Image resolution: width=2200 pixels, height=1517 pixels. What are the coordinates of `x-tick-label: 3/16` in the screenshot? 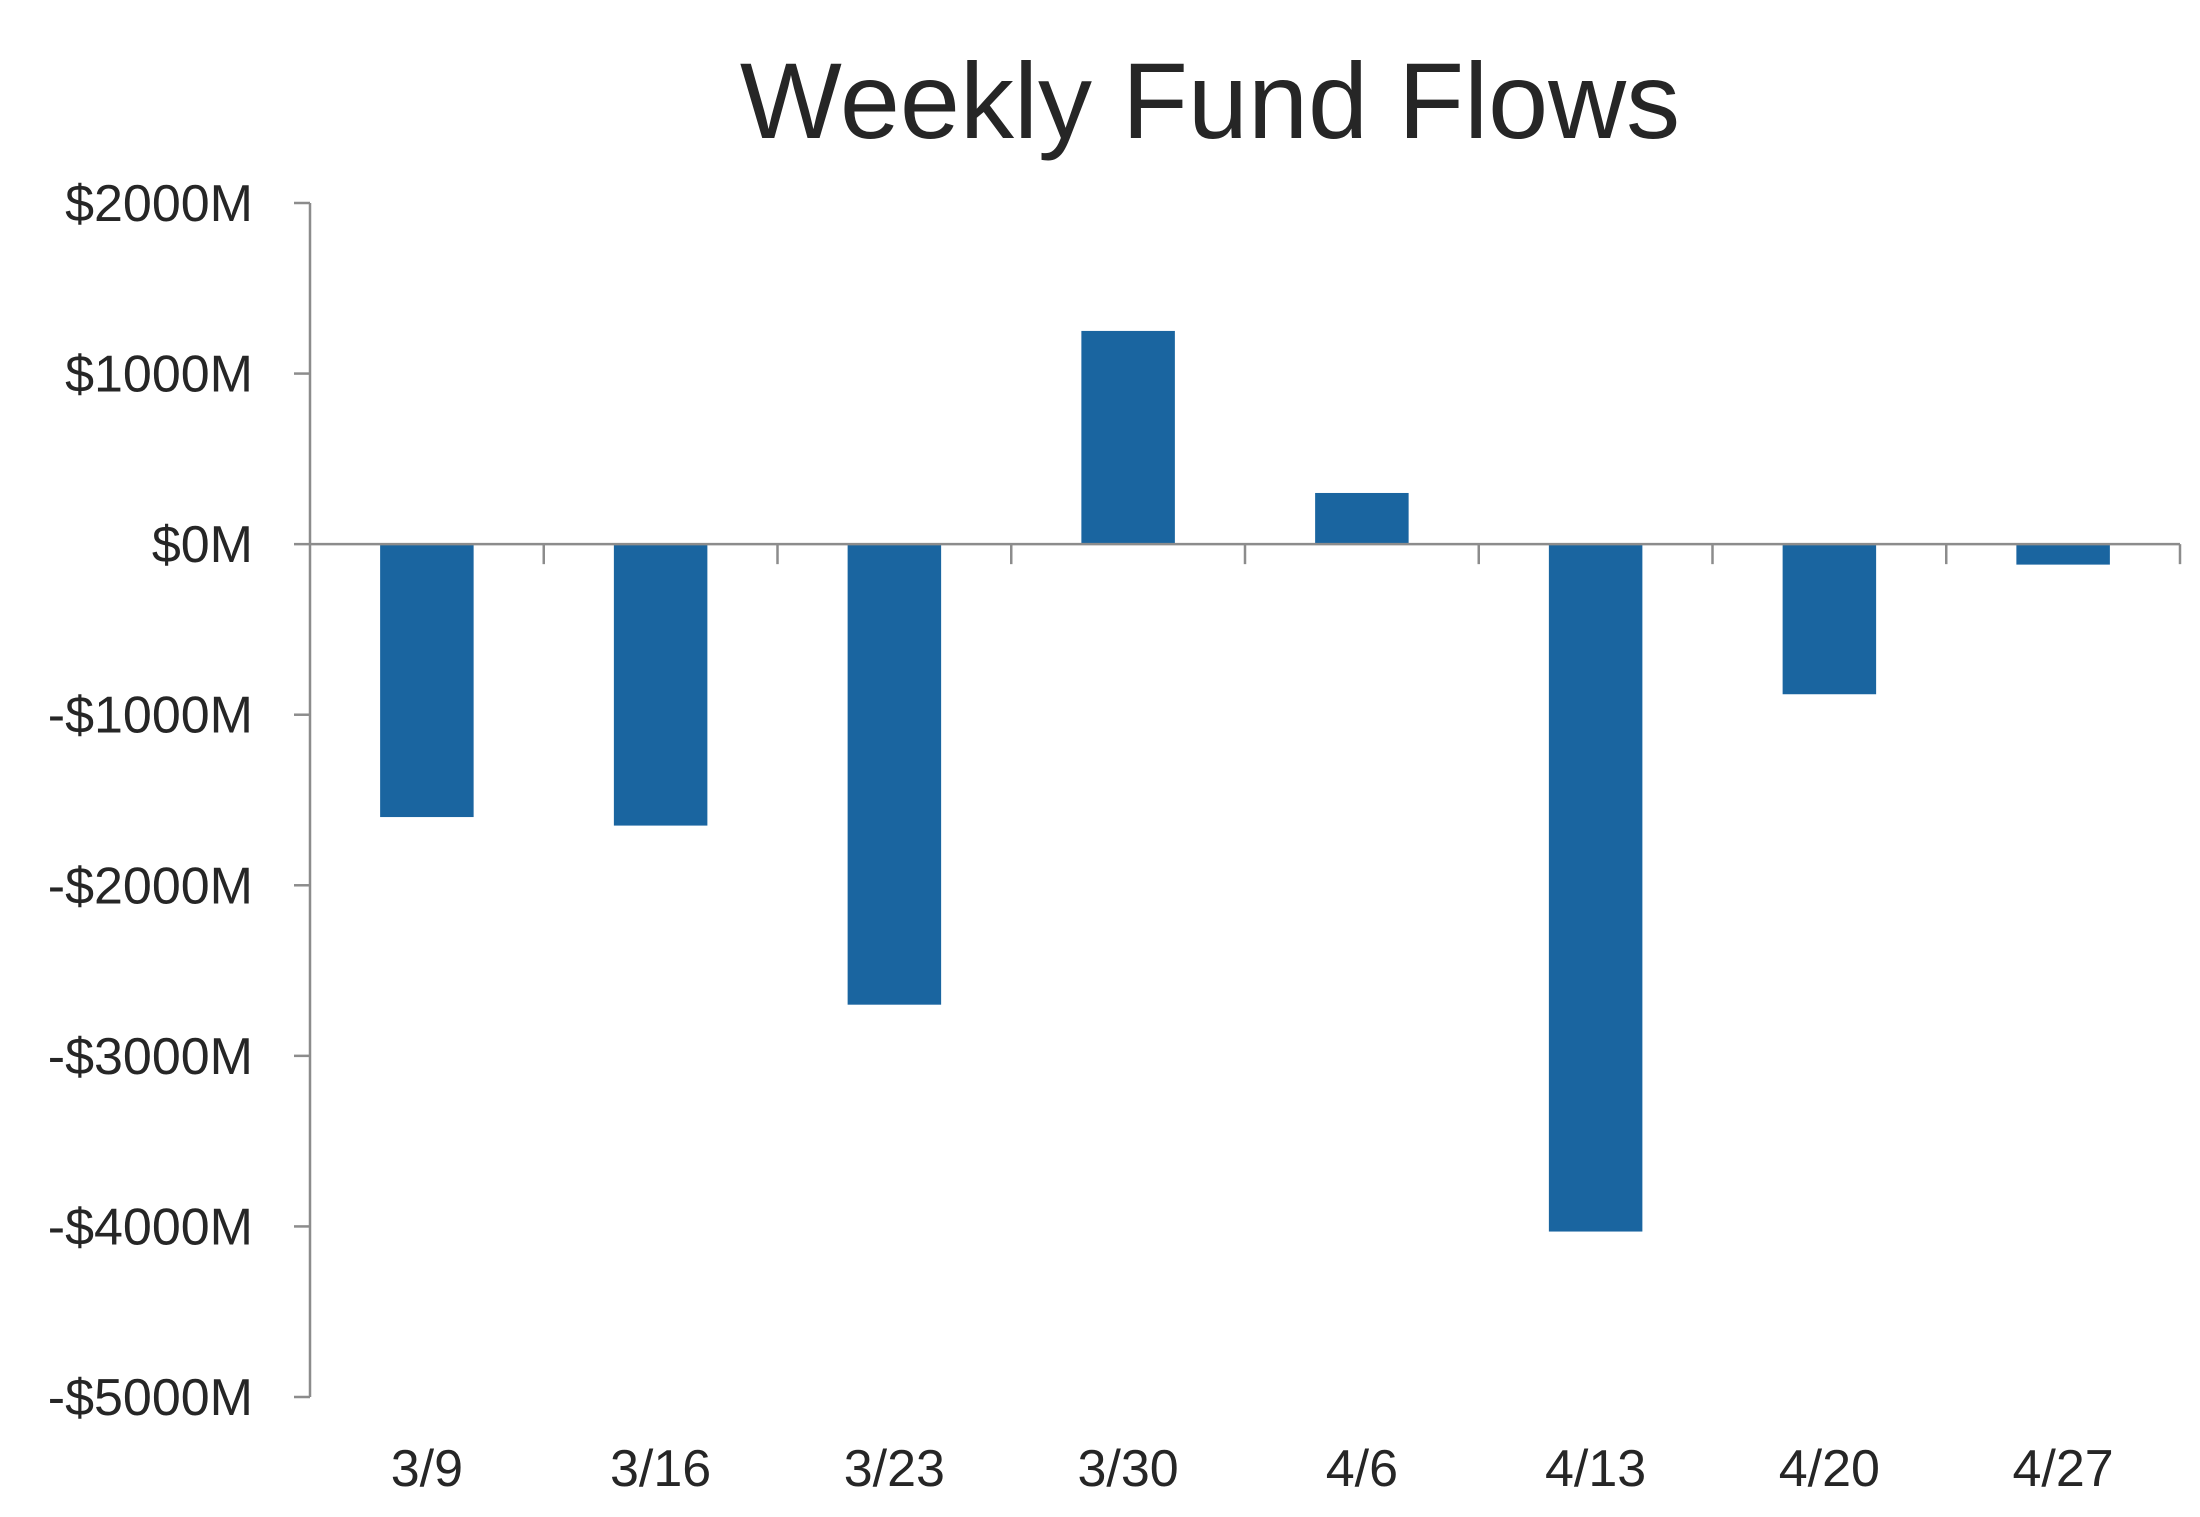 It's located at (660, 1469).